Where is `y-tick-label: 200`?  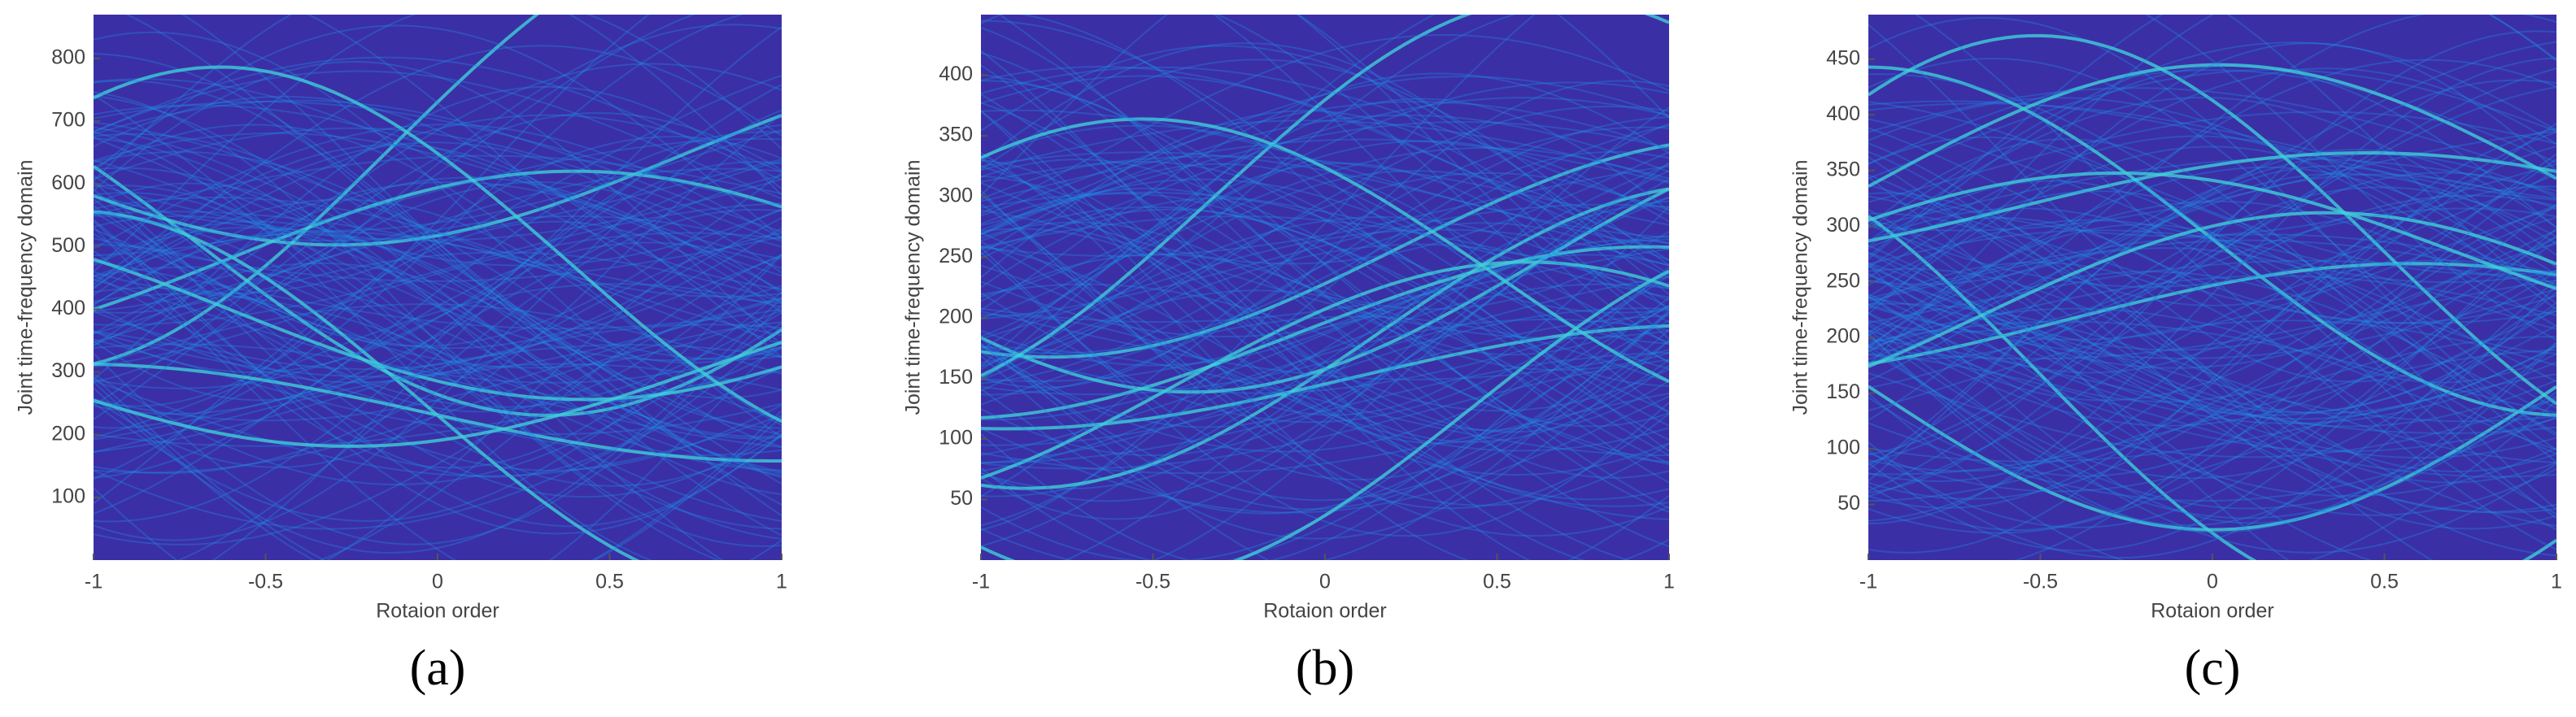 y-tick-label: 200 is located at coordinates (956, 316).